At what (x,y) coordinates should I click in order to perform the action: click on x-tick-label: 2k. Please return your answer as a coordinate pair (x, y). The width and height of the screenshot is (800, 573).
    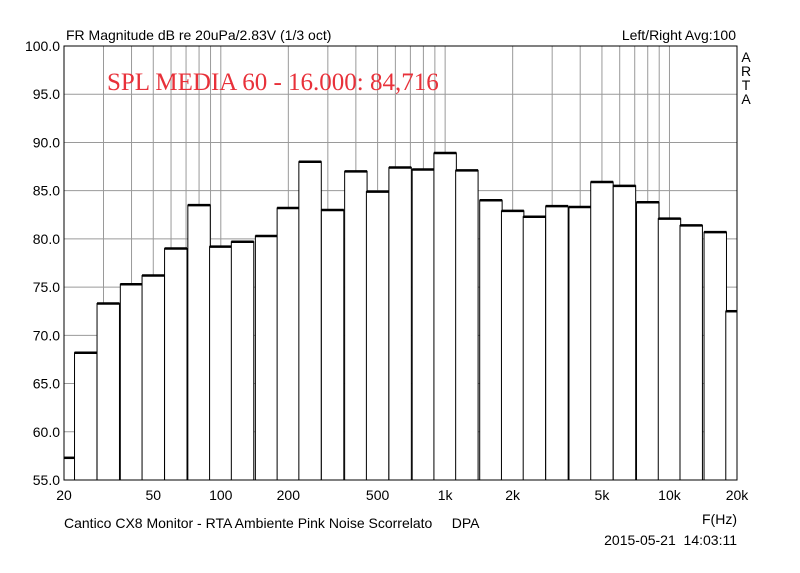
    Looking at the image, I should click on (513, 495).